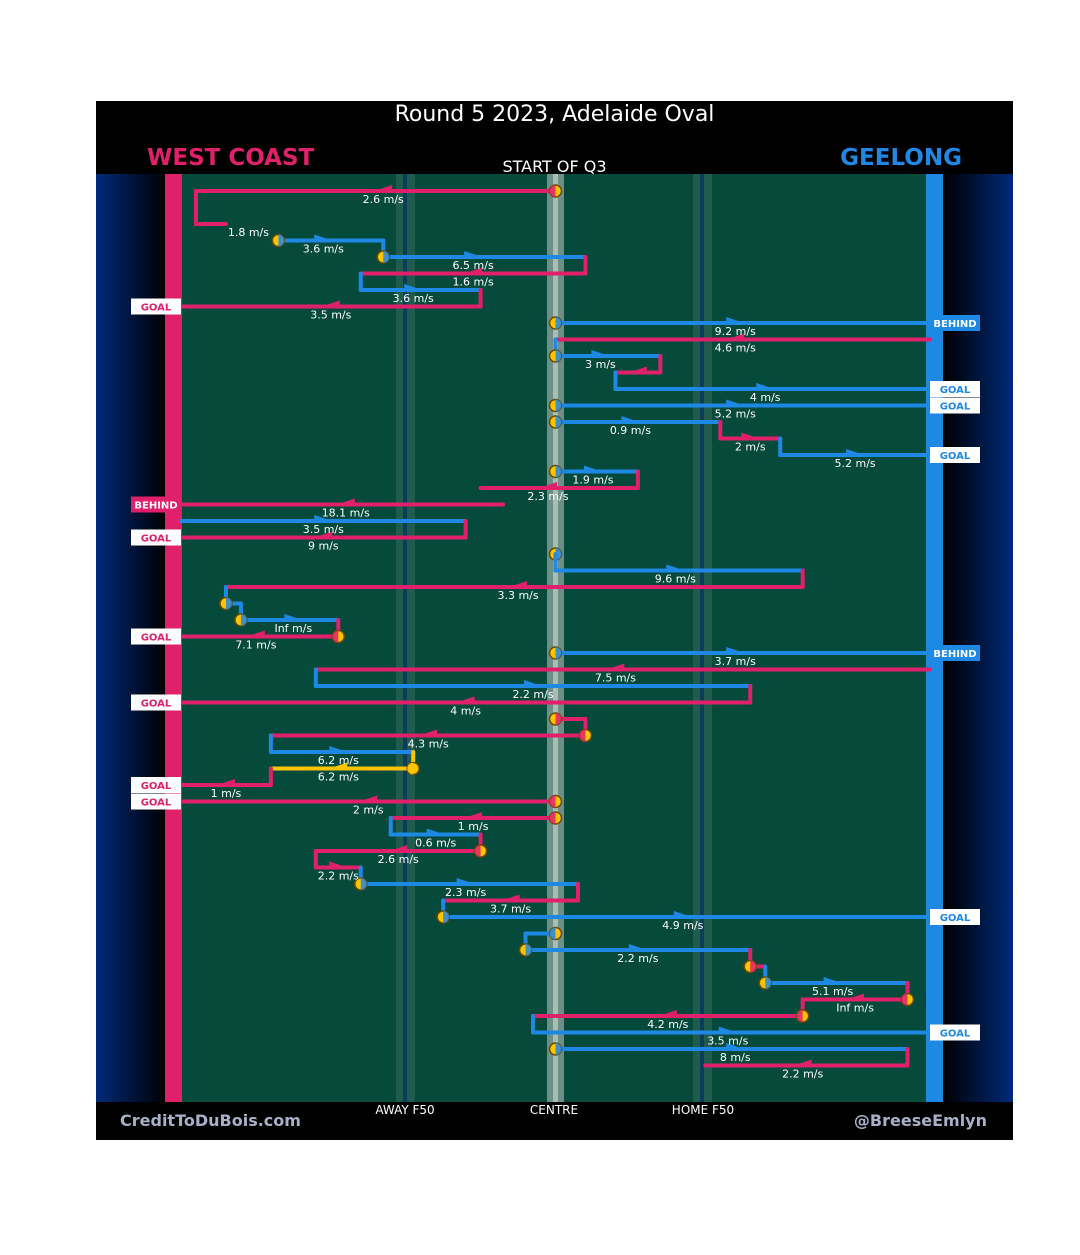  Describe the element at coordinates (318, 504) in the screenshot. I see `chain-segment: BEHIND` at that location.